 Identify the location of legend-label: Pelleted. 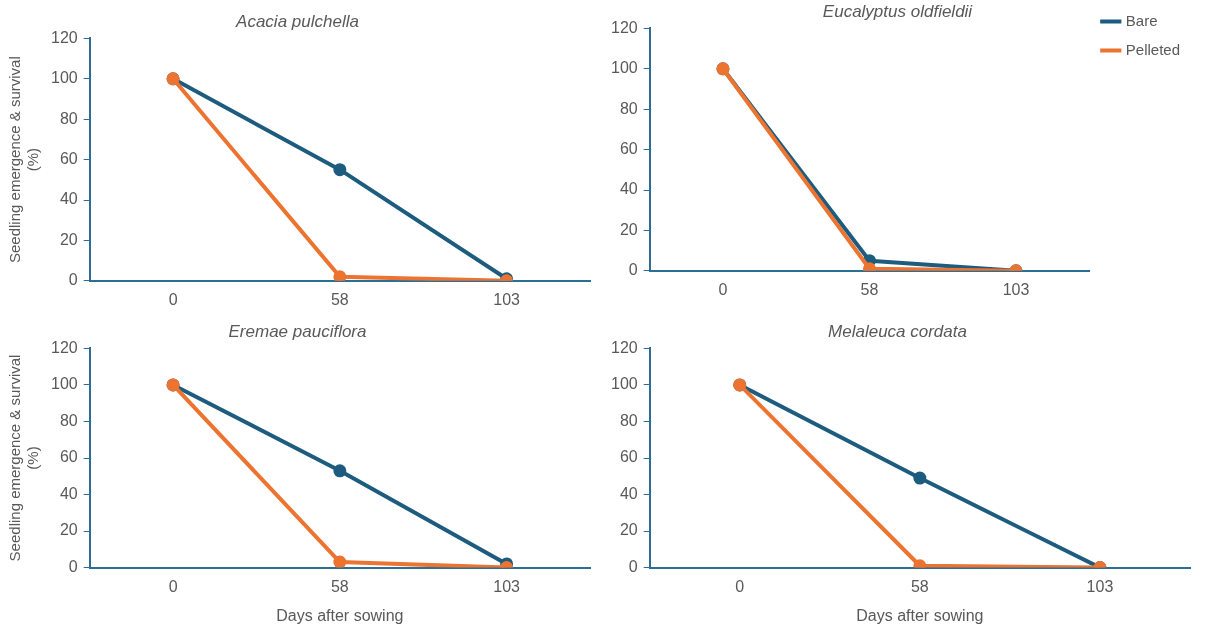
(1153, 49).